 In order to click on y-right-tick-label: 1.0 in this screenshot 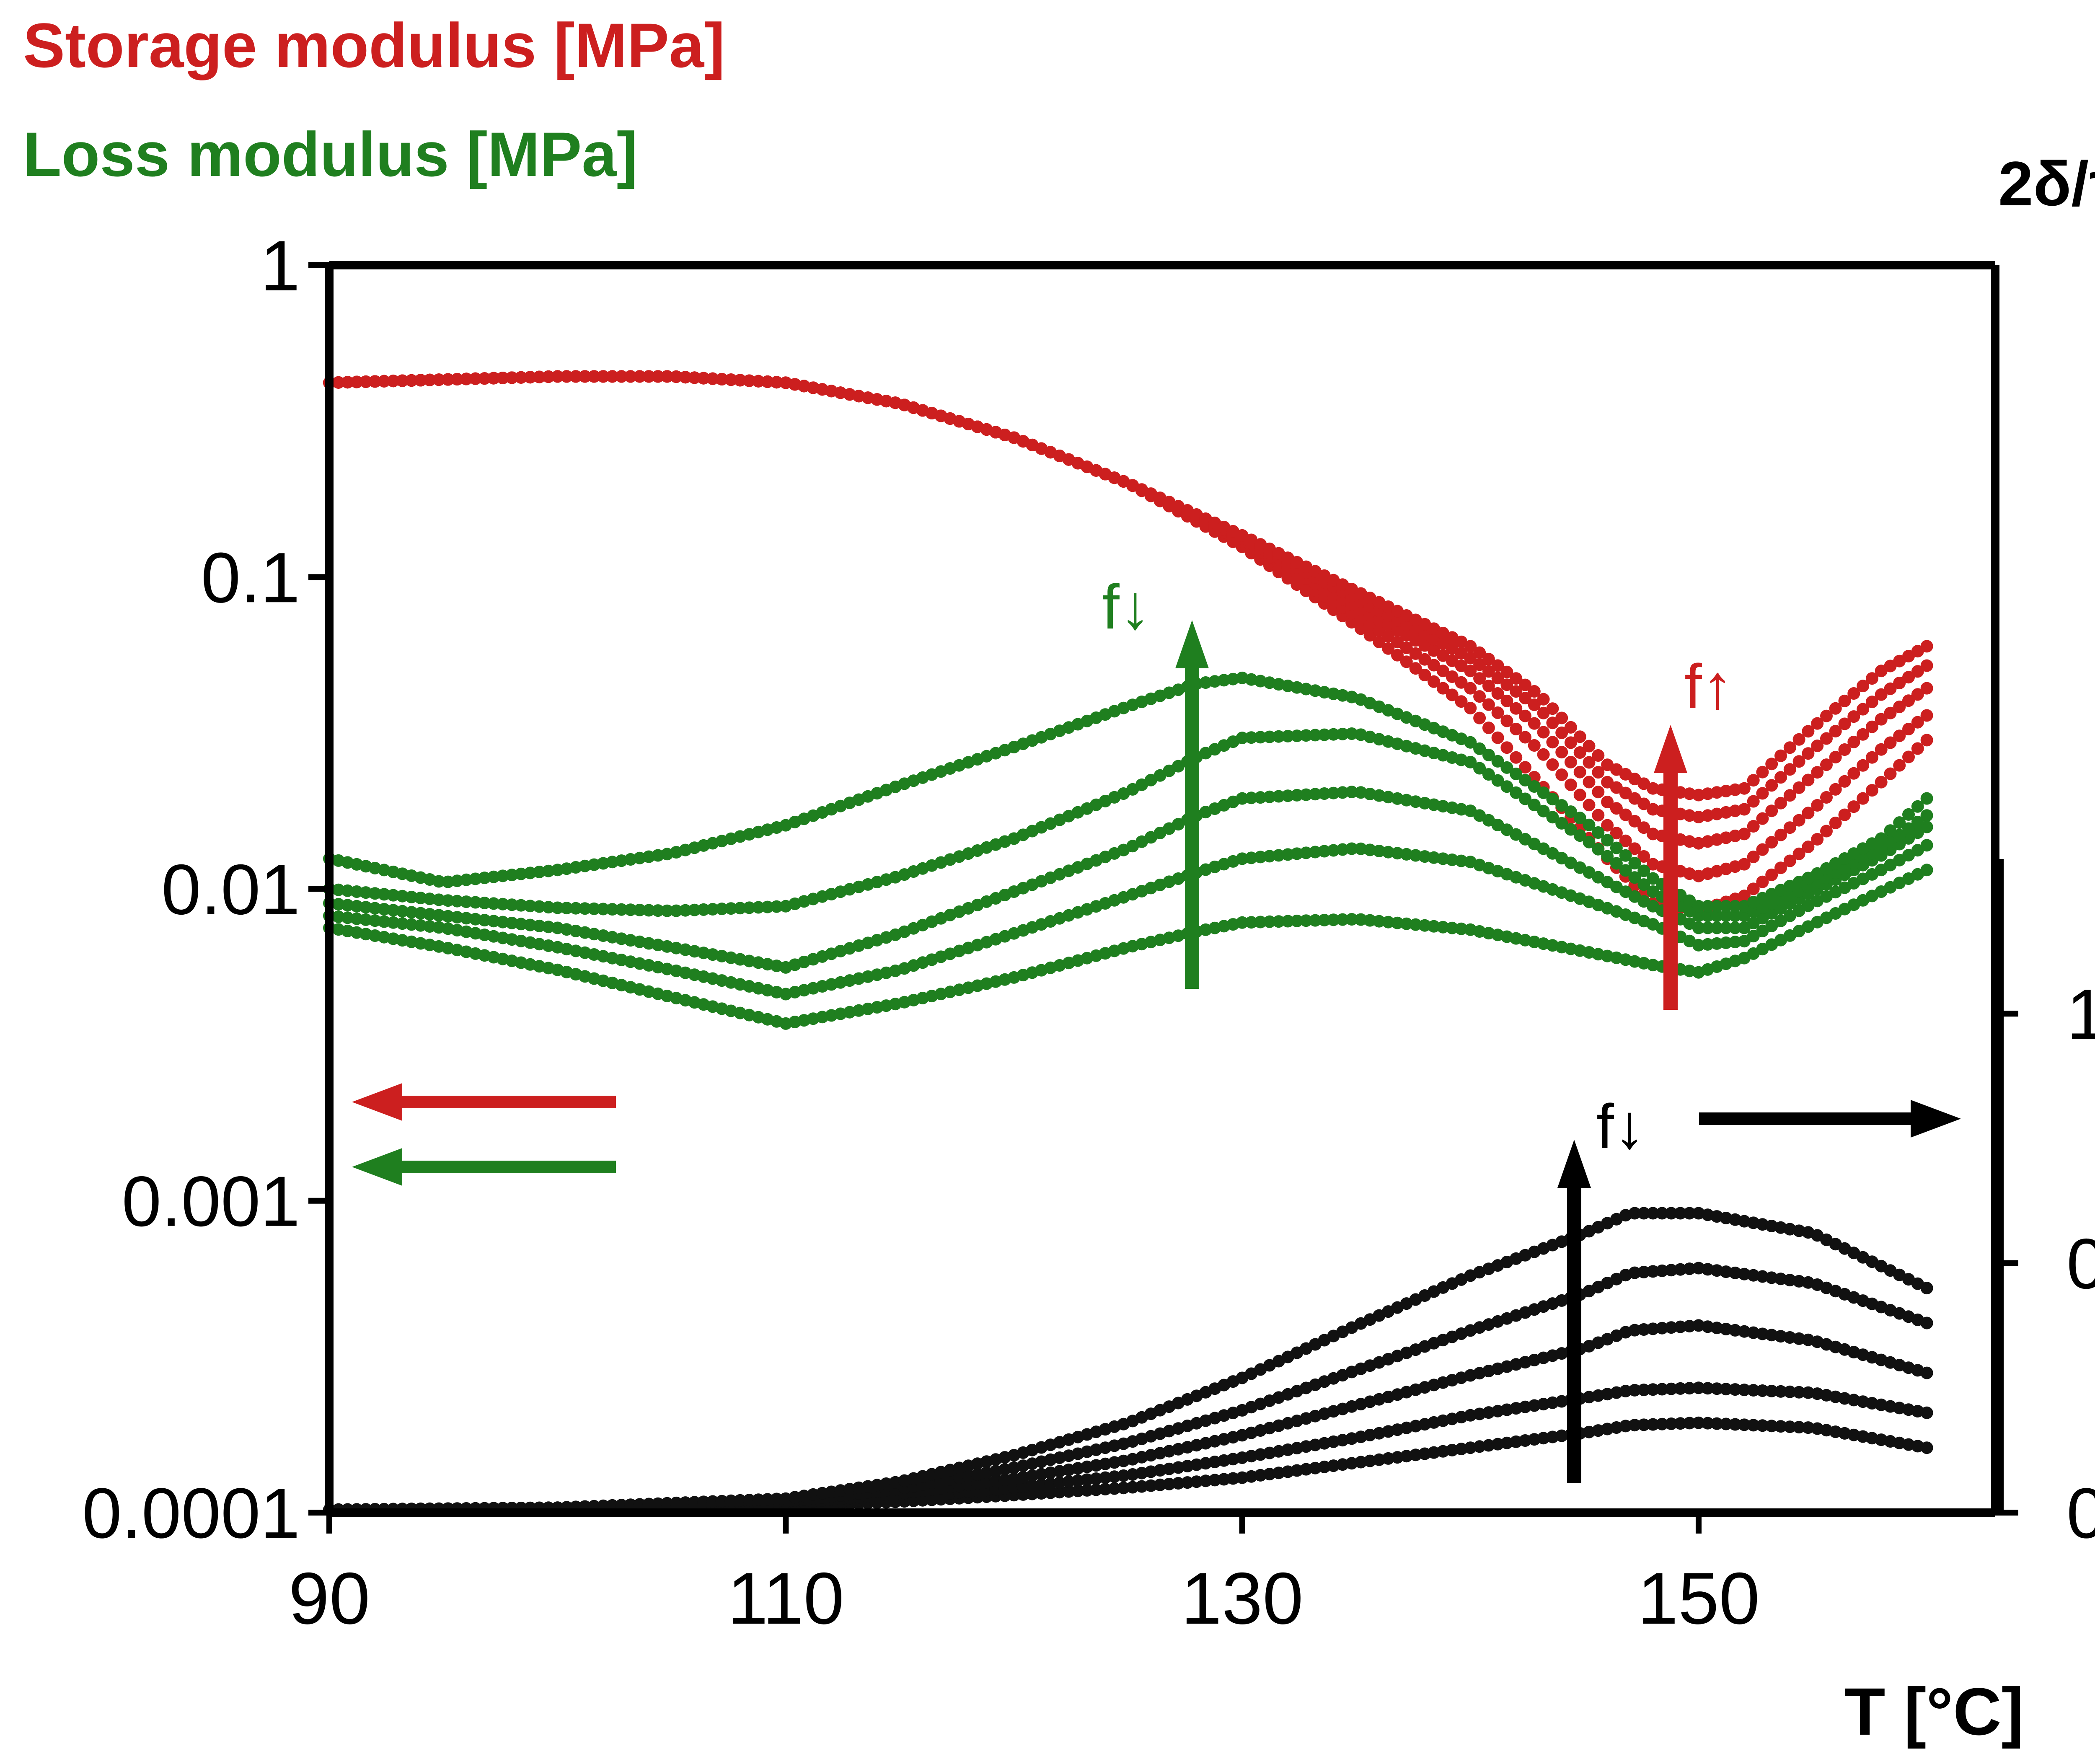, I will do `click(2081, 1014)`.